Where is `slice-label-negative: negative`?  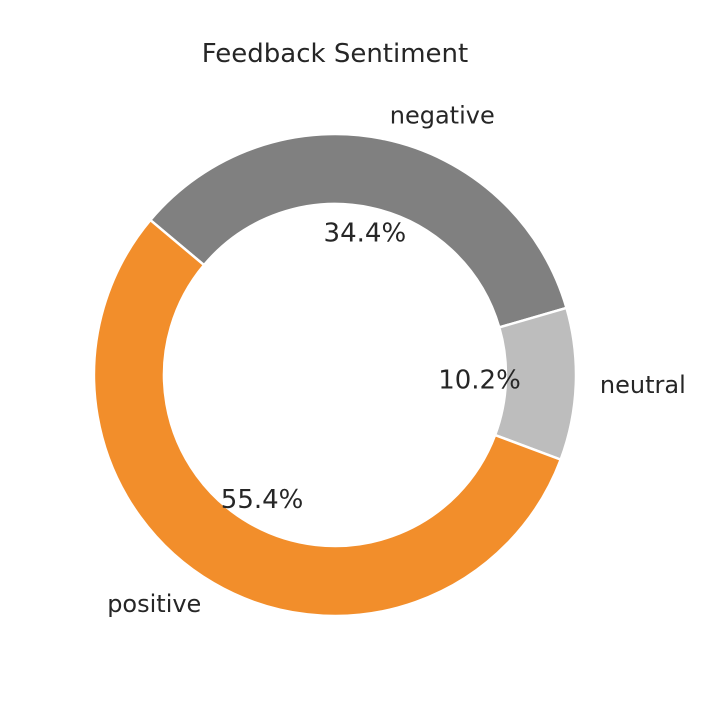
slice-label-negative: negative is located at coordinates (442, 116).